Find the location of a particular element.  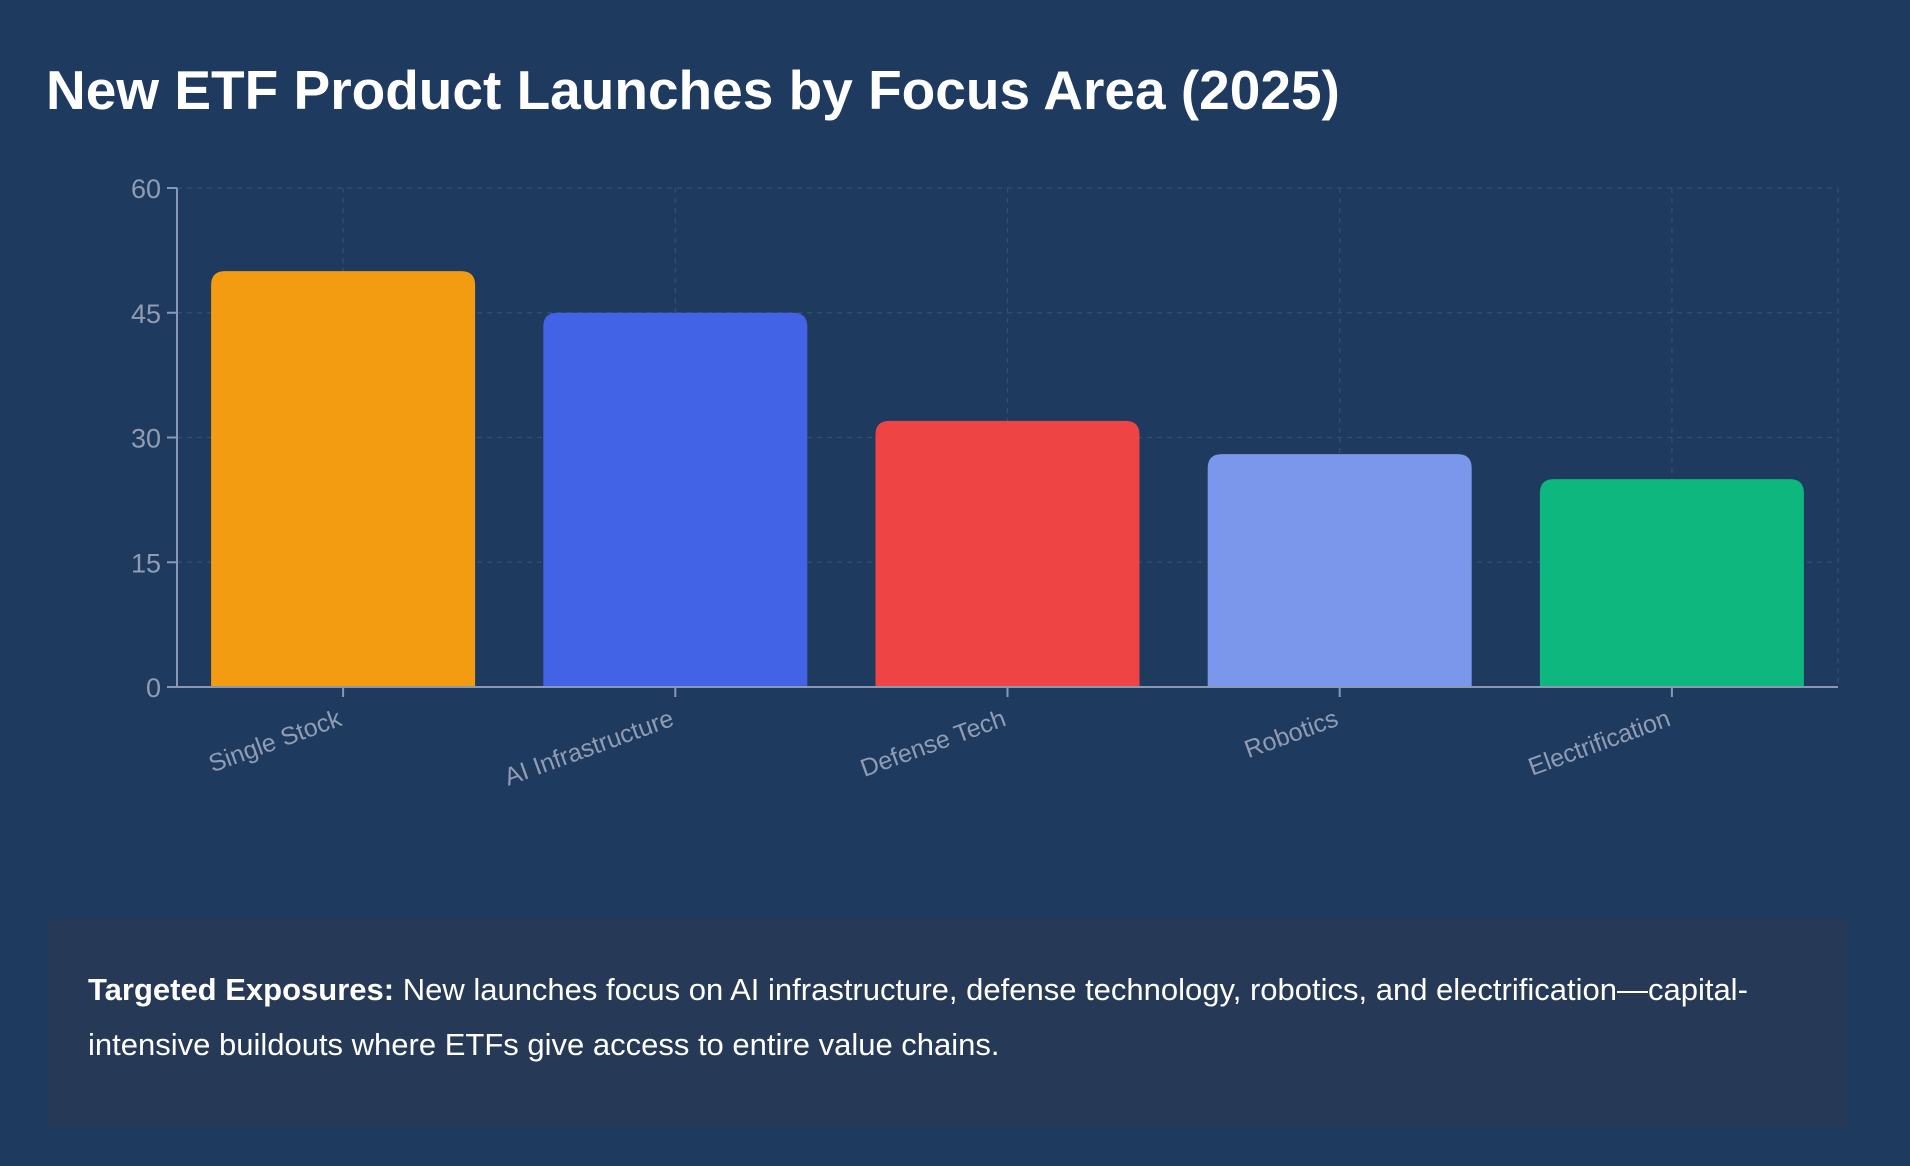

x-tick-label: Electrification is located at coordinates (1599, 742).